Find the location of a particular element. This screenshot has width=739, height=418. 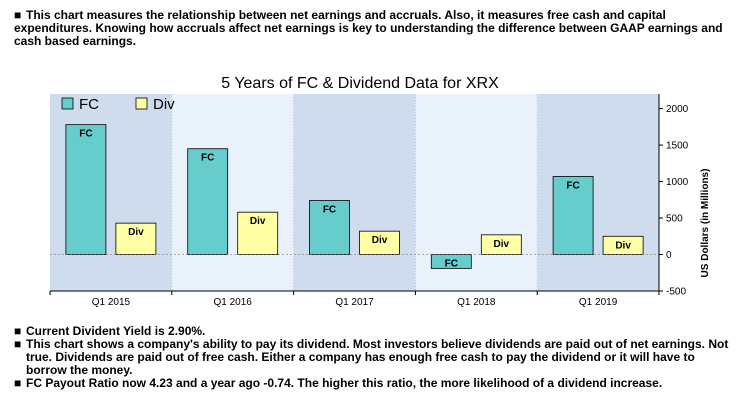

note-text: Current Divident Yield is 2.90%. is located at coordinates (116, 331).